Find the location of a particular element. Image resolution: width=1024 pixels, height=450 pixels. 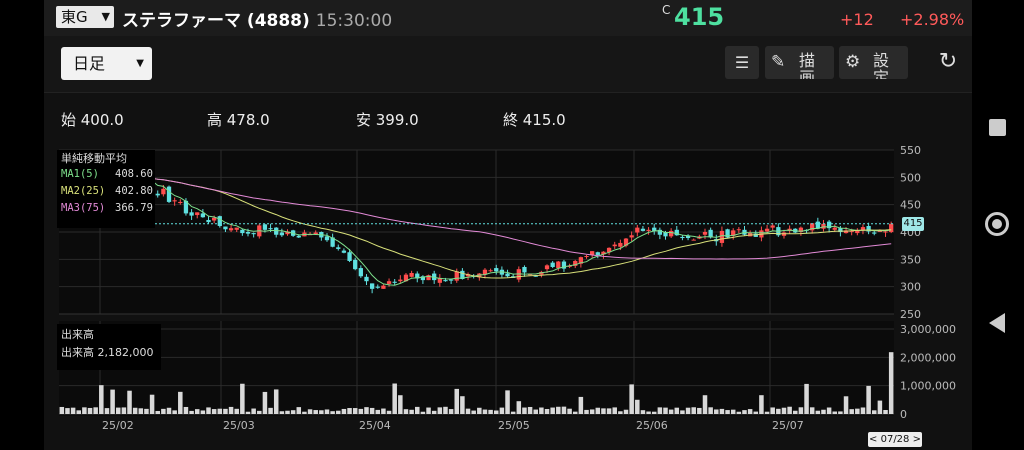

current-price: 415 is located at coordinates (699, 17).